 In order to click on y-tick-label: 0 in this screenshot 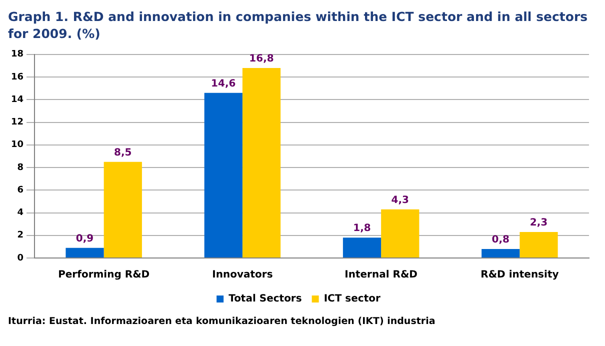, I will do `click(20, 258)`.